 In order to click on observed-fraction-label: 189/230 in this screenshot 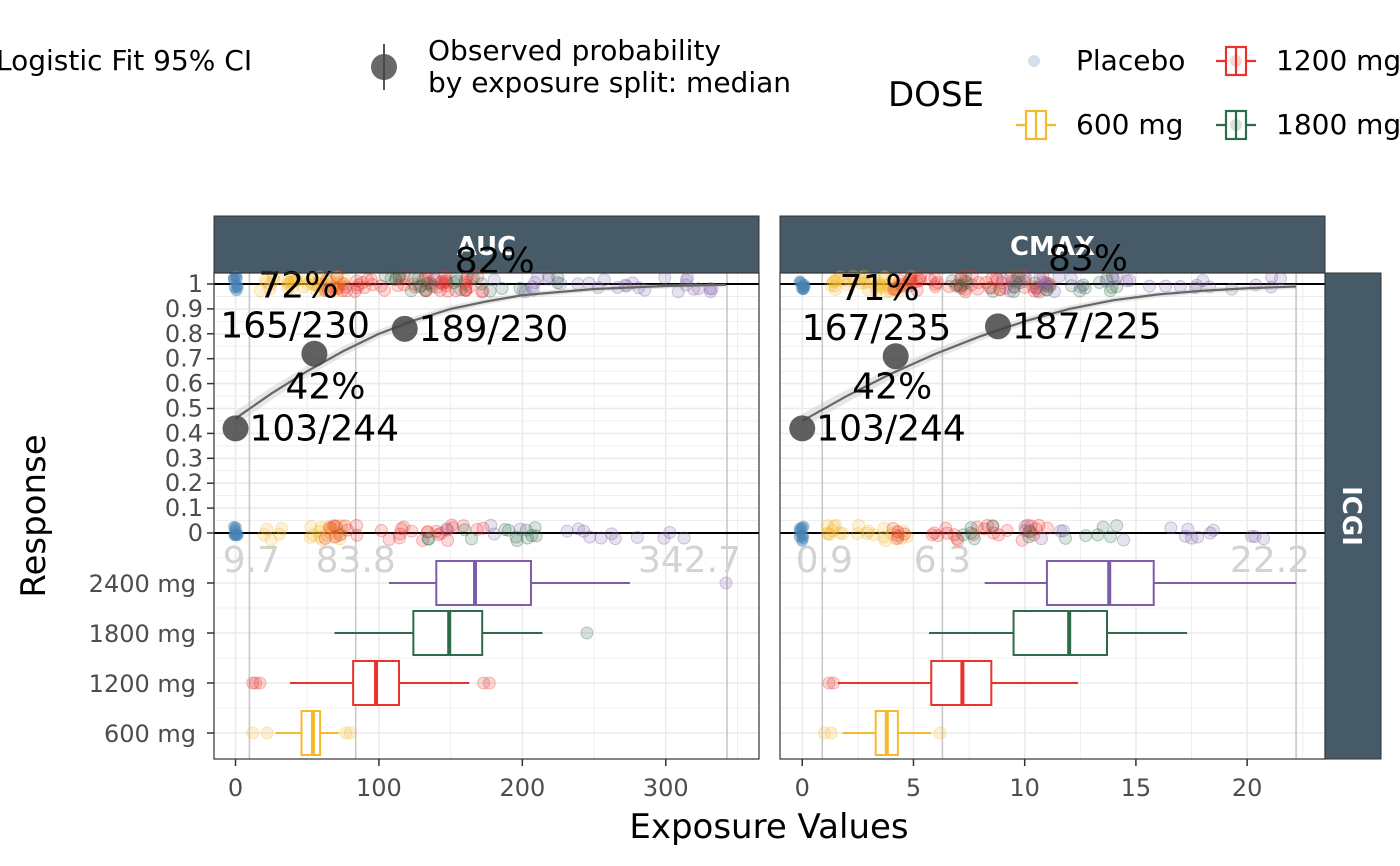, I will do `click(494, 329)`.